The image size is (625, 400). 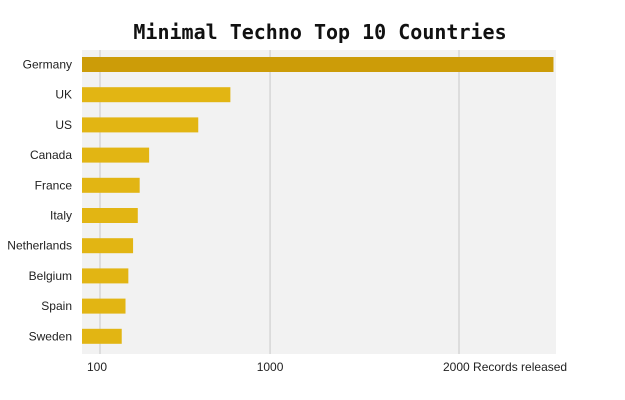 What do you see at coordinates (63, 95) in the screenshot?
I see `category-label-uk: UK` at bounding box center [63, 95].